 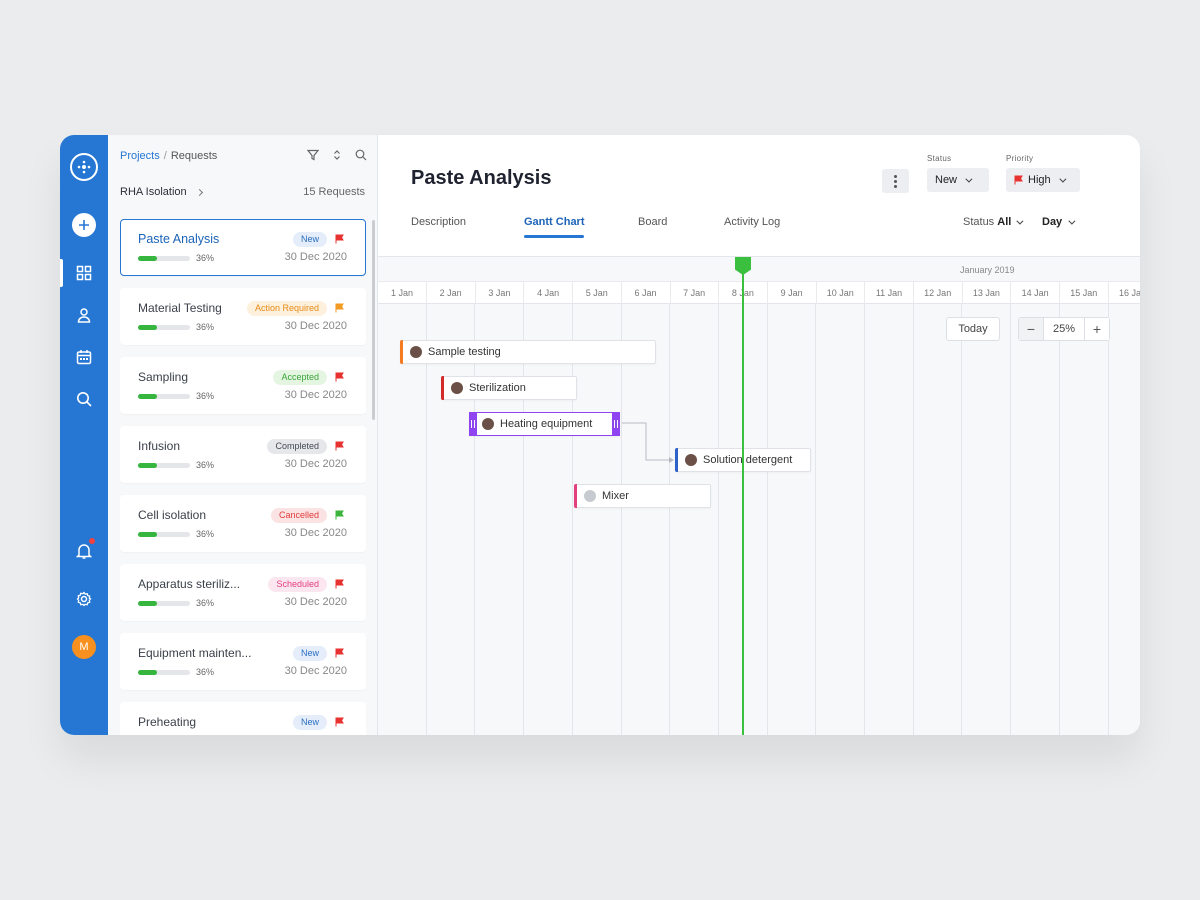 I want to click on logo-icon, so click(x=84, y=167).